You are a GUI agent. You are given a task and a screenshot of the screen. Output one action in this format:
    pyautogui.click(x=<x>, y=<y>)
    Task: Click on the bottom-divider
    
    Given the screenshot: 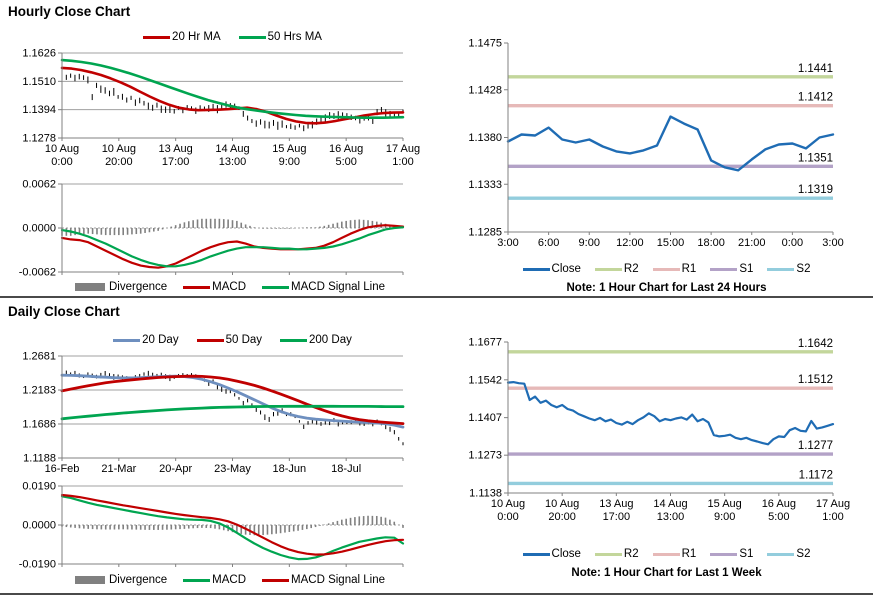 What is the action you would take?
    pyautogui.click(x=436, y=594)
    